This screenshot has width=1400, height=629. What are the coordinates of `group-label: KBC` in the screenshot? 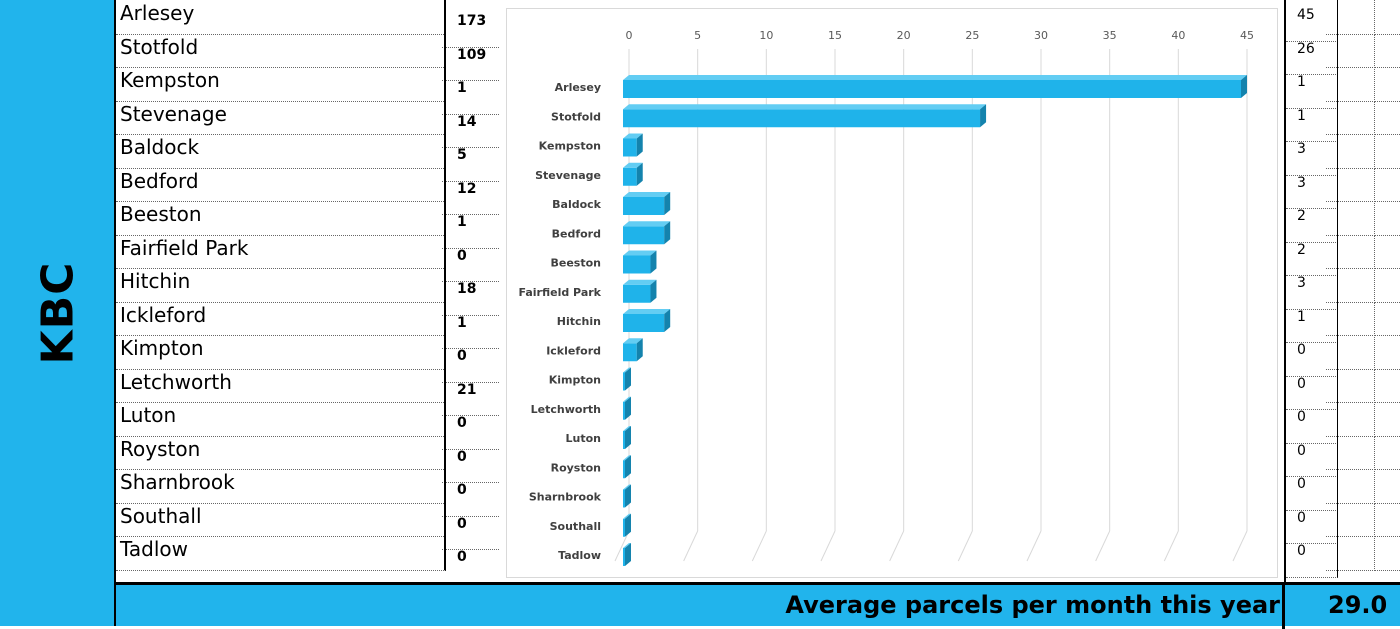 It's located at (58, 313).